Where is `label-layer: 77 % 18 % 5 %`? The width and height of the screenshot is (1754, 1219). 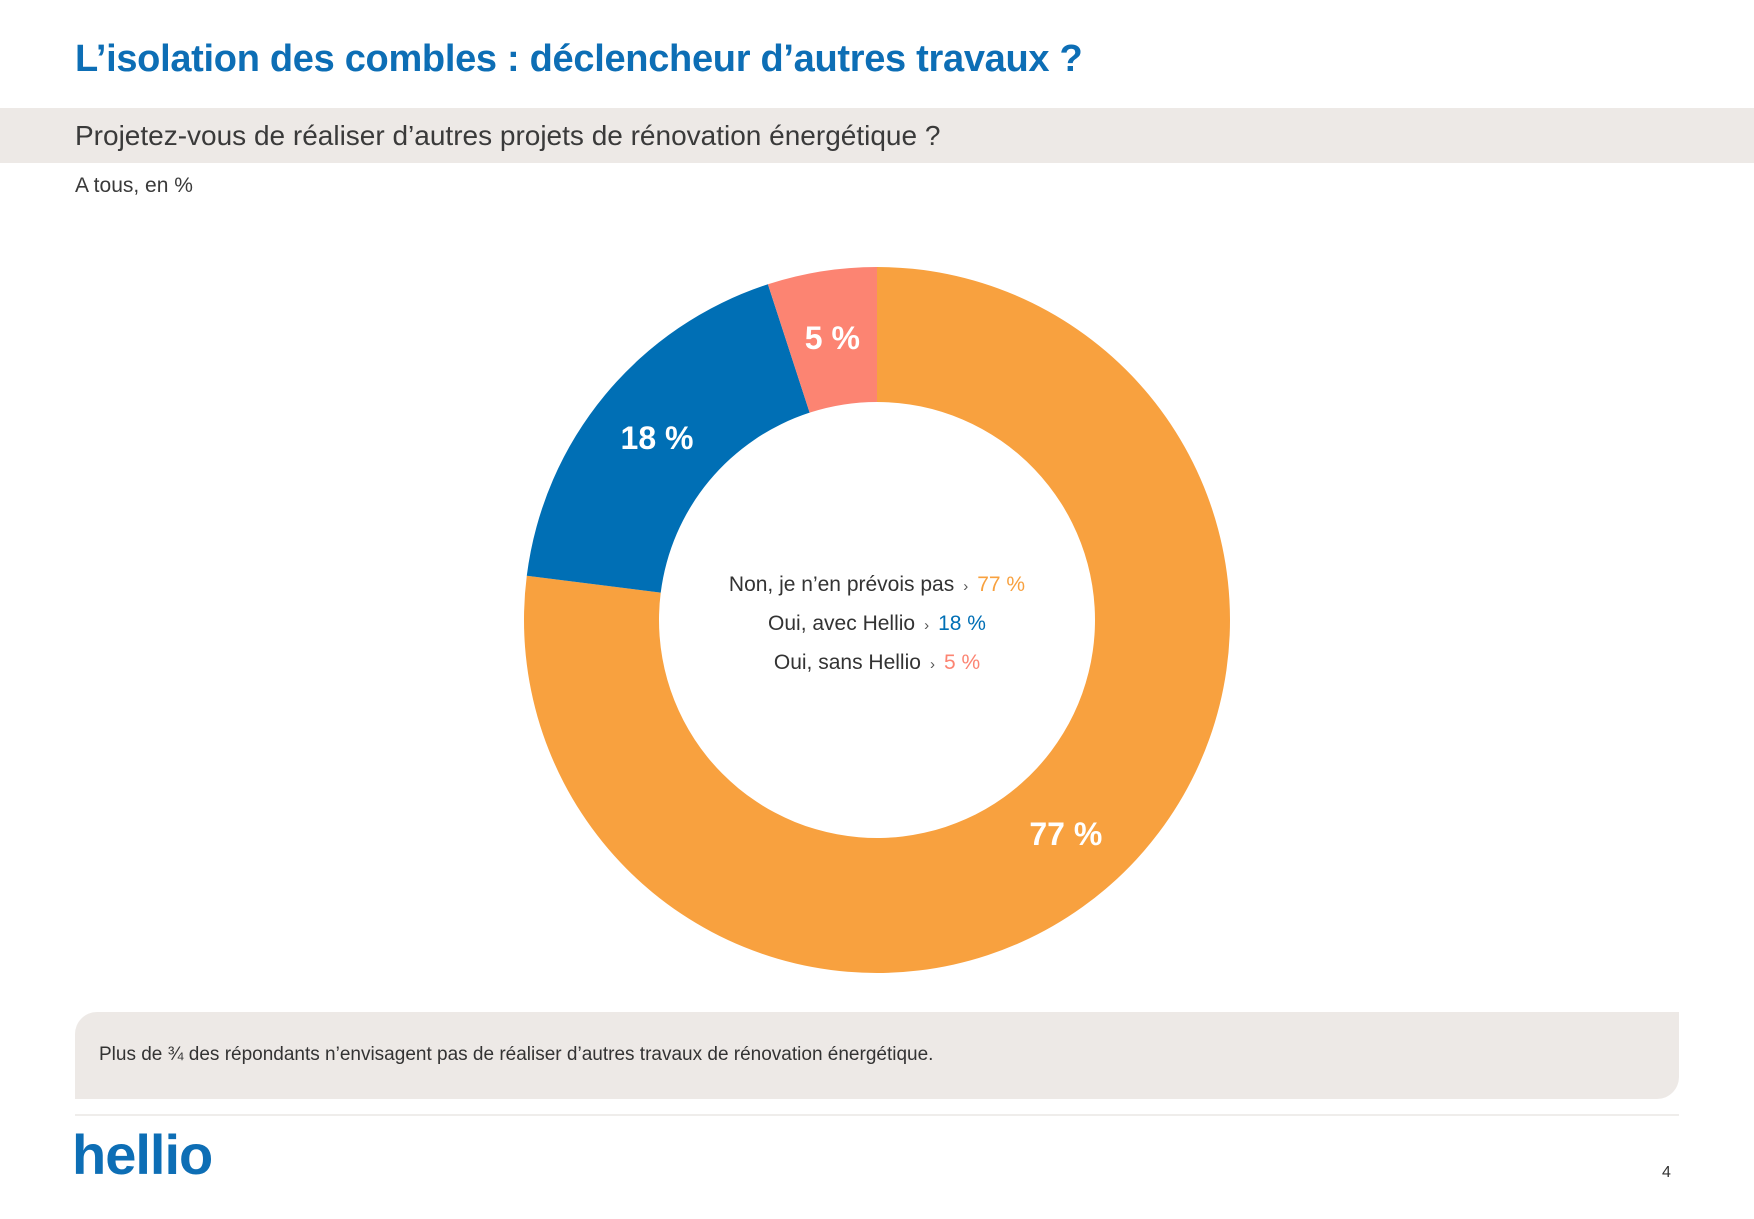 label-layer: 77 % 18 % 5 % is located at coordinates (862, 586).